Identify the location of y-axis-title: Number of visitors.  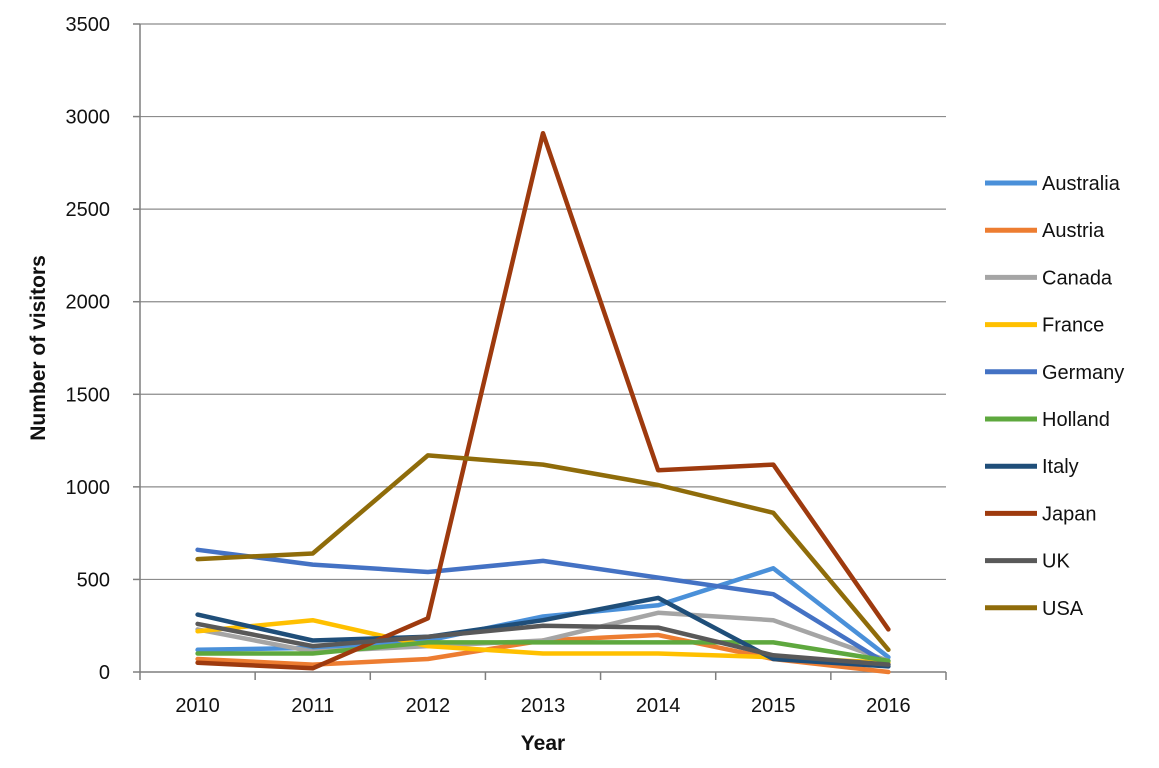
(38, 348).